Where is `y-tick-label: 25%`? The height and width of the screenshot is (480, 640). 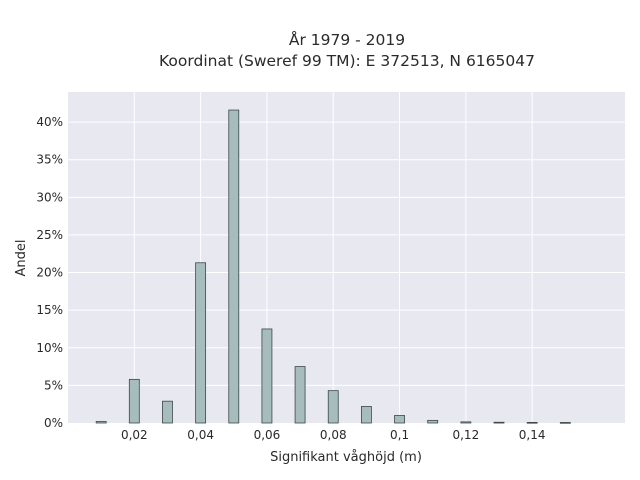 y-tick-label: 25% is located at coordinates (49, 235).